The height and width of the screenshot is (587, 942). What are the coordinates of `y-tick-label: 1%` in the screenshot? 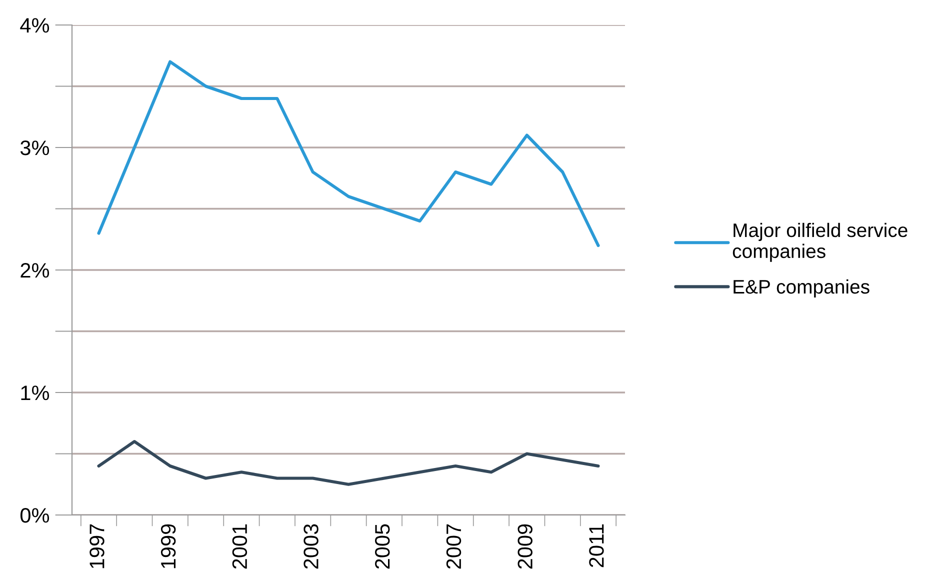 It's located at (35, 393).